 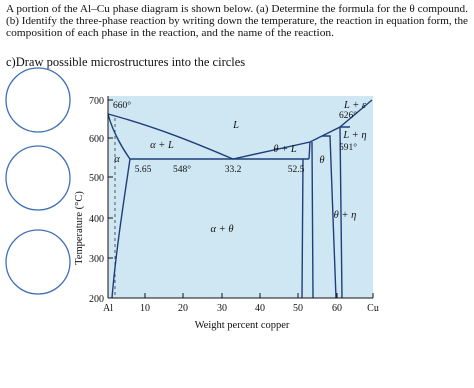 What do you see at coordinates (348, 147) in the screenshot?
I see `point-label: 591°` at bounding box center [348, 147].